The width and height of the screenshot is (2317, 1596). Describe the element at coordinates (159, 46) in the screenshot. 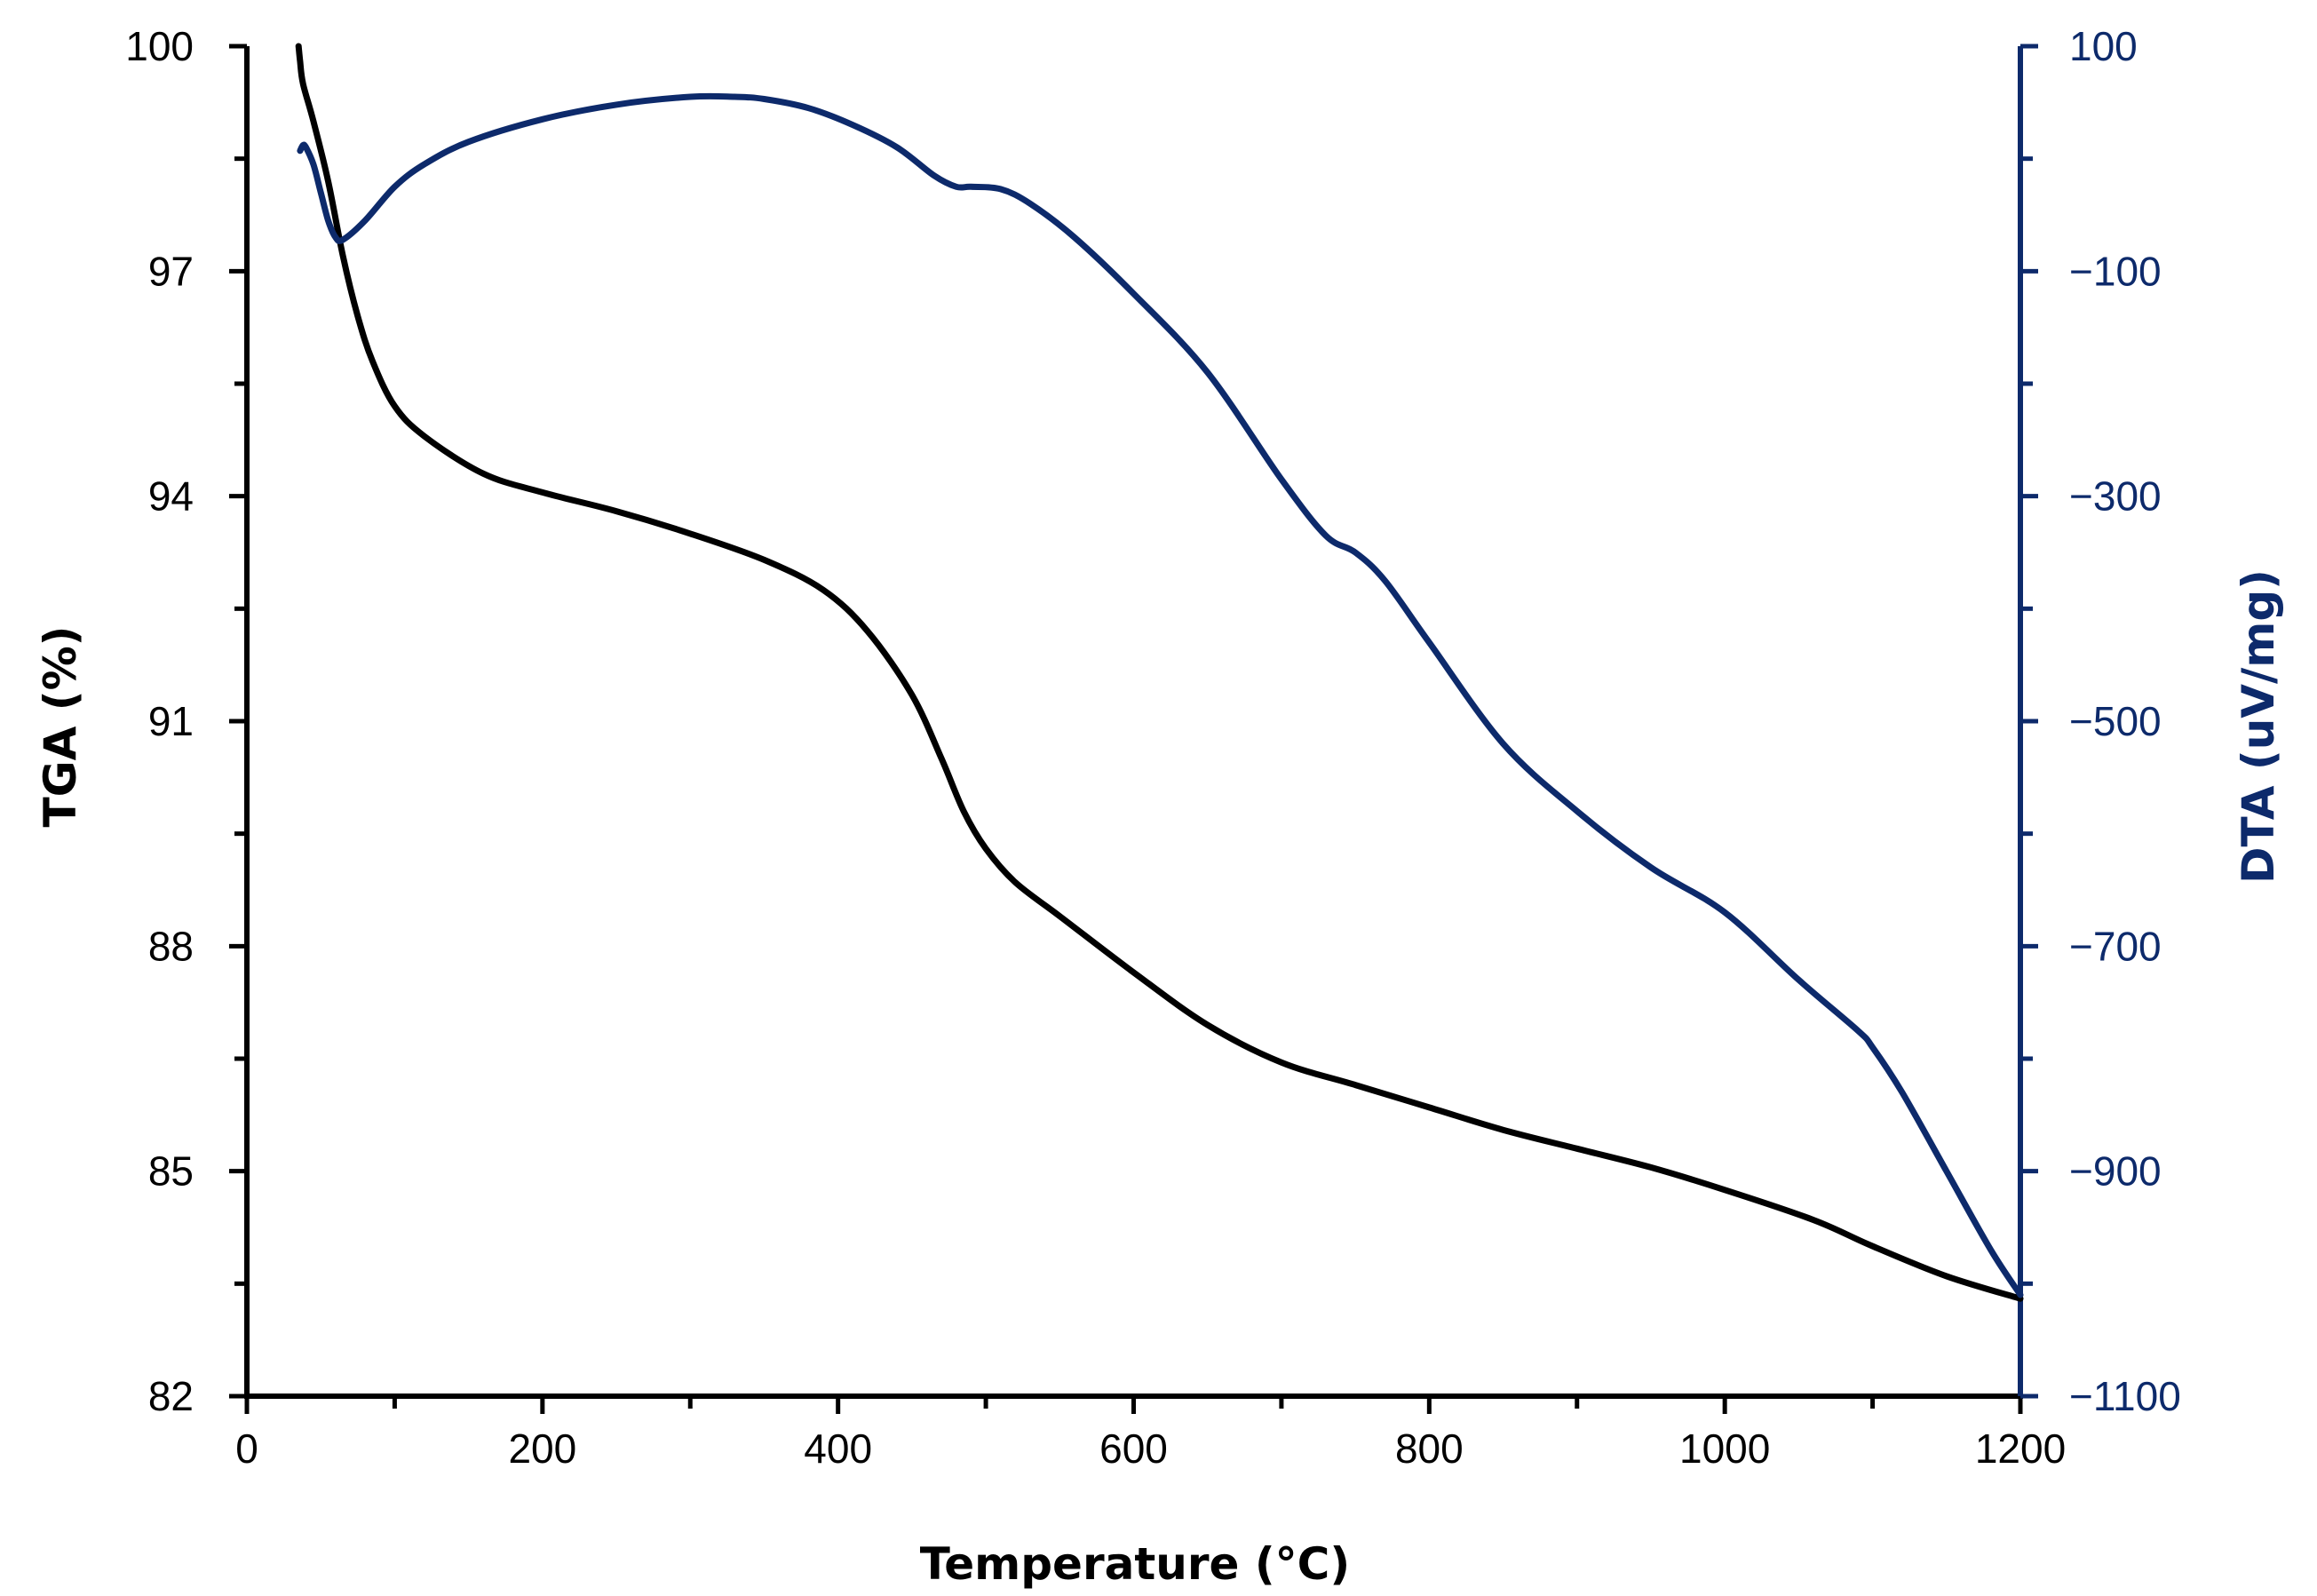

I see `y-left-tick-label: 100` at that location.